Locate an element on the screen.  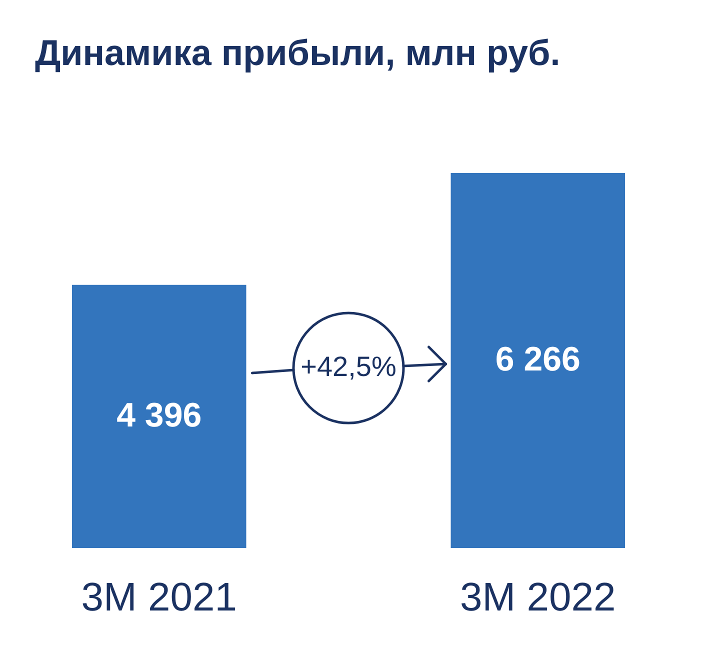
chart-title: Динамика прибыли, млн руб. is located at coordinates (297, 52).